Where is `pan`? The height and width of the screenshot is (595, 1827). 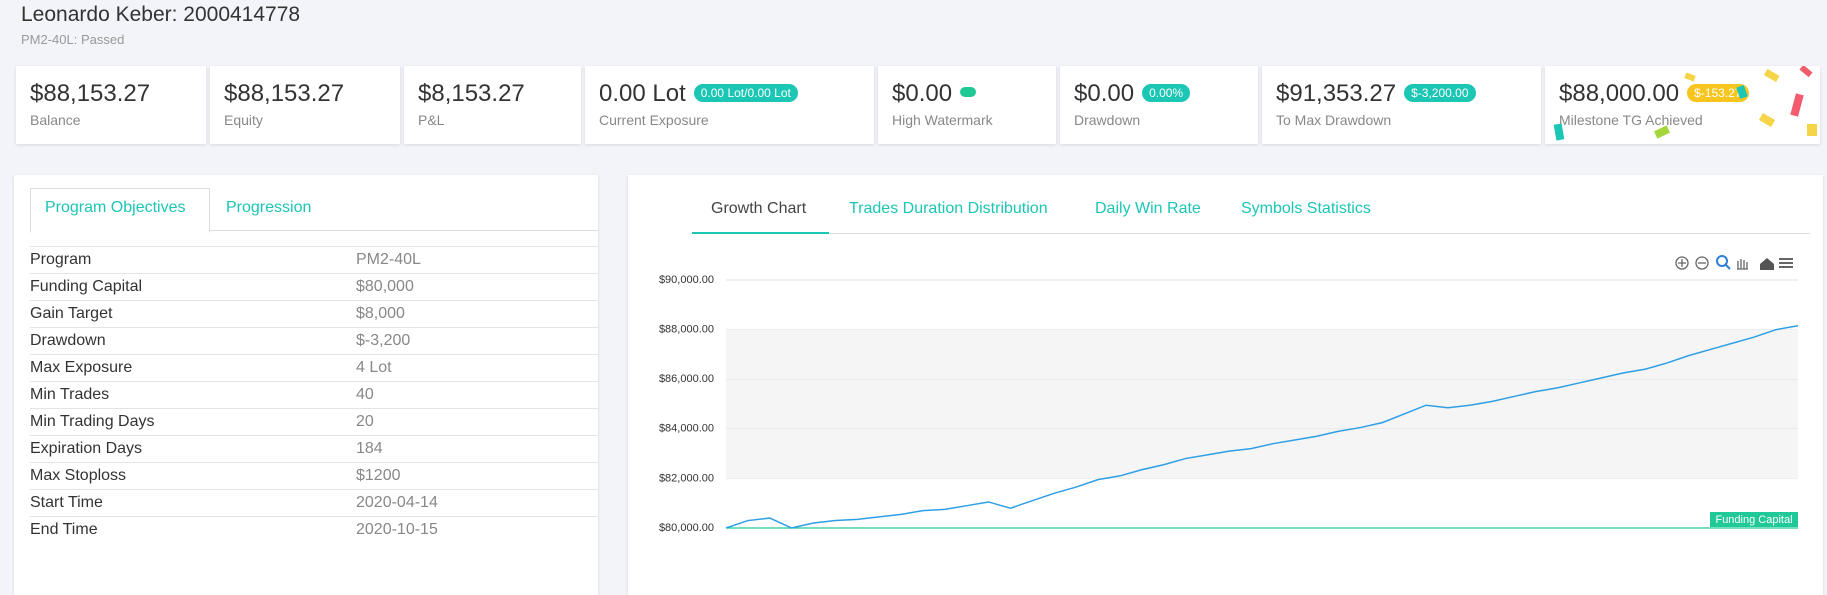
pan is located at coordinates (1742, 264).